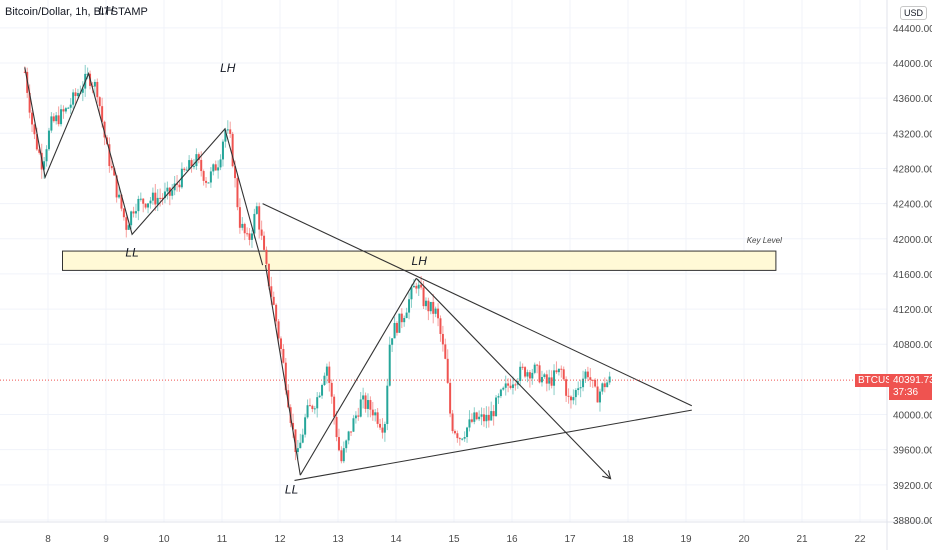  I want to click on chart-title: Bitcoin/Dollar, 1h, BITSTAMP, so click(76, 12).